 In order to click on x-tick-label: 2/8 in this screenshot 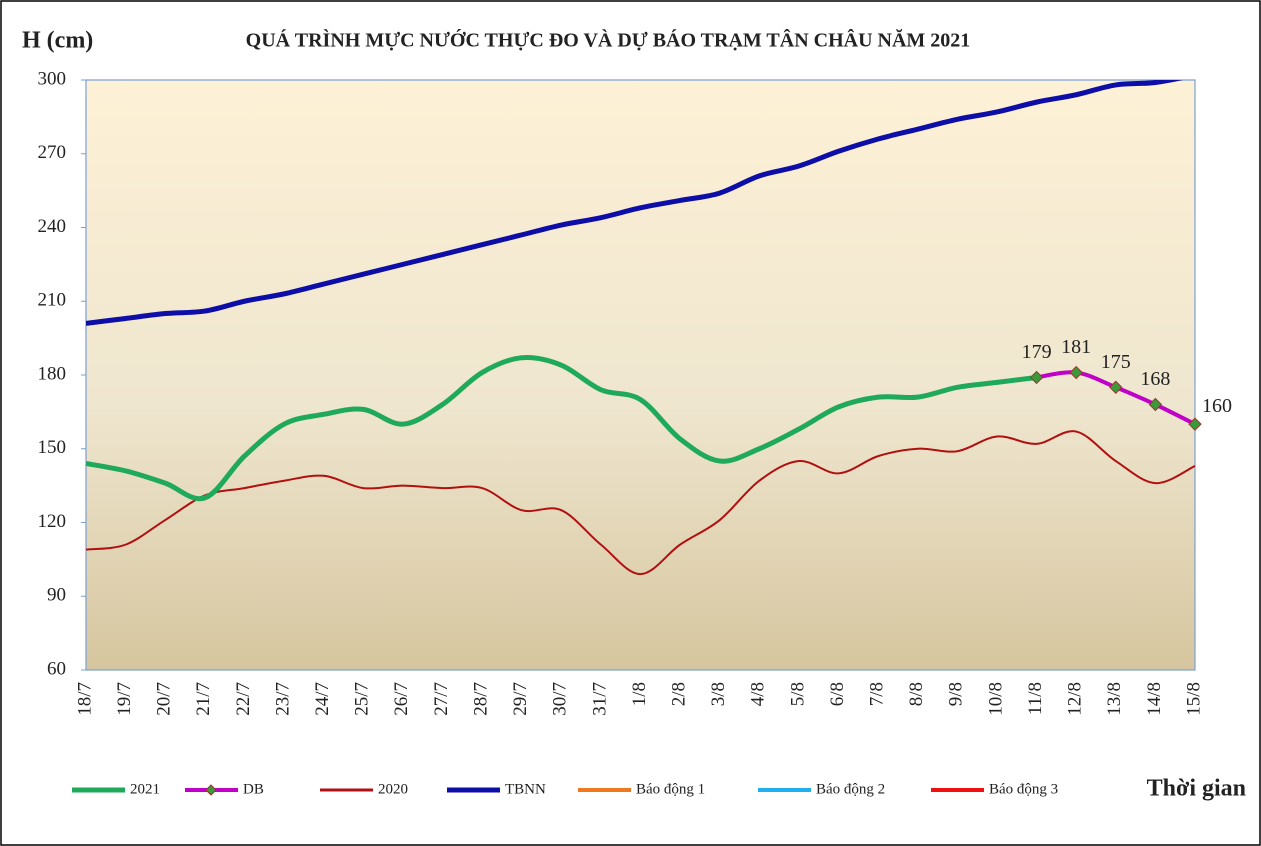, I will do `click(678, 694)`.